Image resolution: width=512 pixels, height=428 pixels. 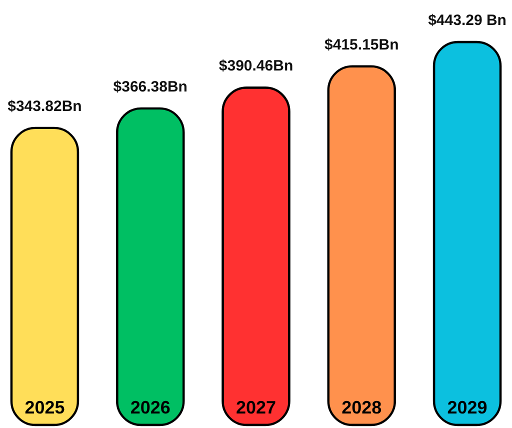 What do you see at coordinates (150, 408) in the screenshot?
I see `x-tick-label: 2026` at bounding box center [150, 408].